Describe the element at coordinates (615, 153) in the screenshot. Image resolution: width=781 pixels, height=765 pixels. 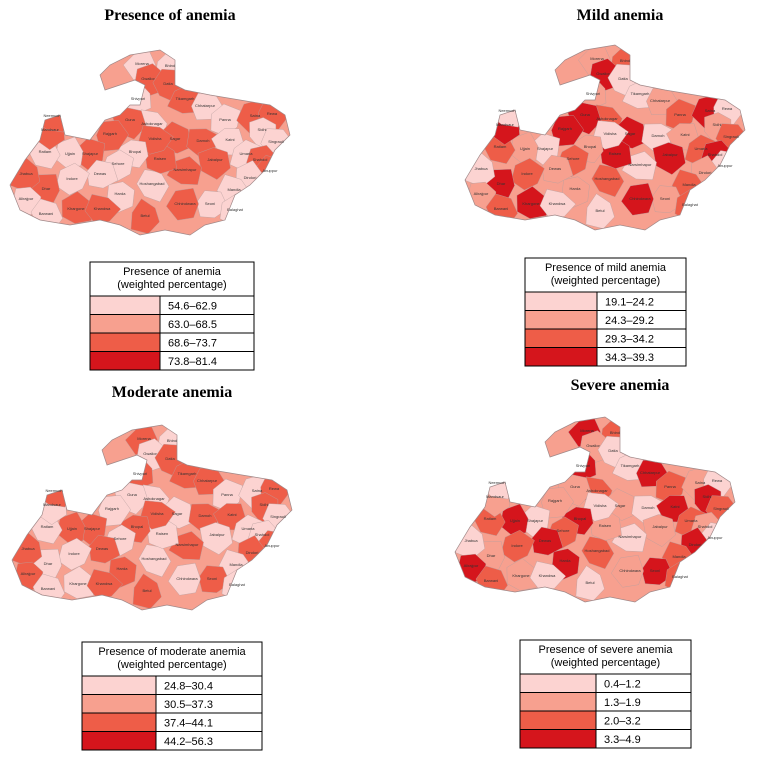
I see `district-label: Raisen` at that location.